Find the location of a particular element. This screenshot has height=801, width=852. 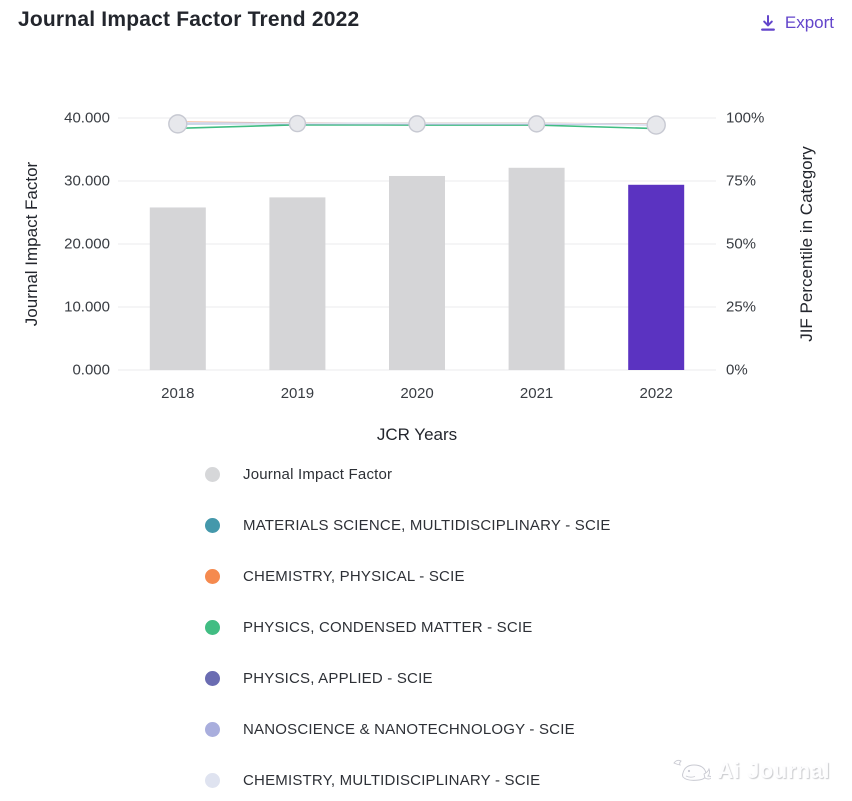

legend-item-6: CHEMISTRY, MULTIDISCIPLINARY - SCIE is located at coordinates (408, 778).